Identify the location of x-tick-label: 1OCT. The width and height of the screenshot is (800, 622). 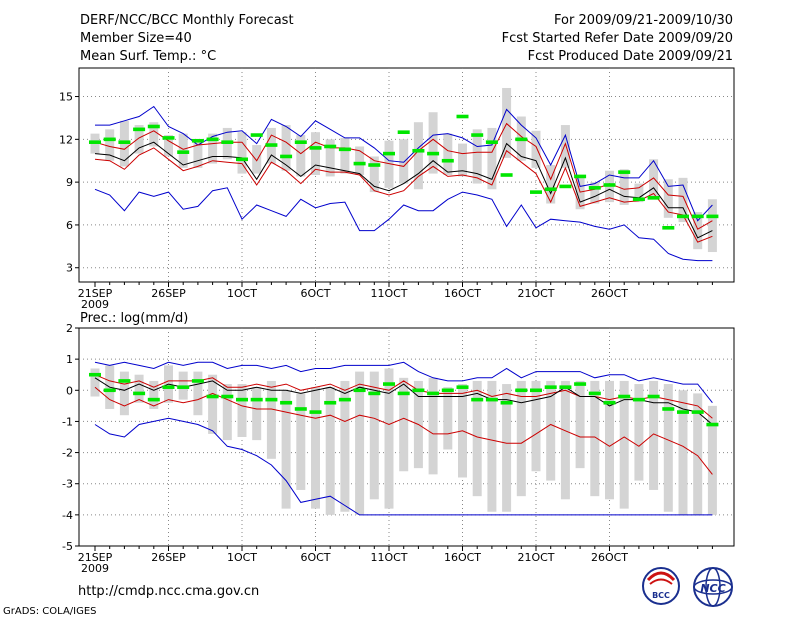
(242, 293).